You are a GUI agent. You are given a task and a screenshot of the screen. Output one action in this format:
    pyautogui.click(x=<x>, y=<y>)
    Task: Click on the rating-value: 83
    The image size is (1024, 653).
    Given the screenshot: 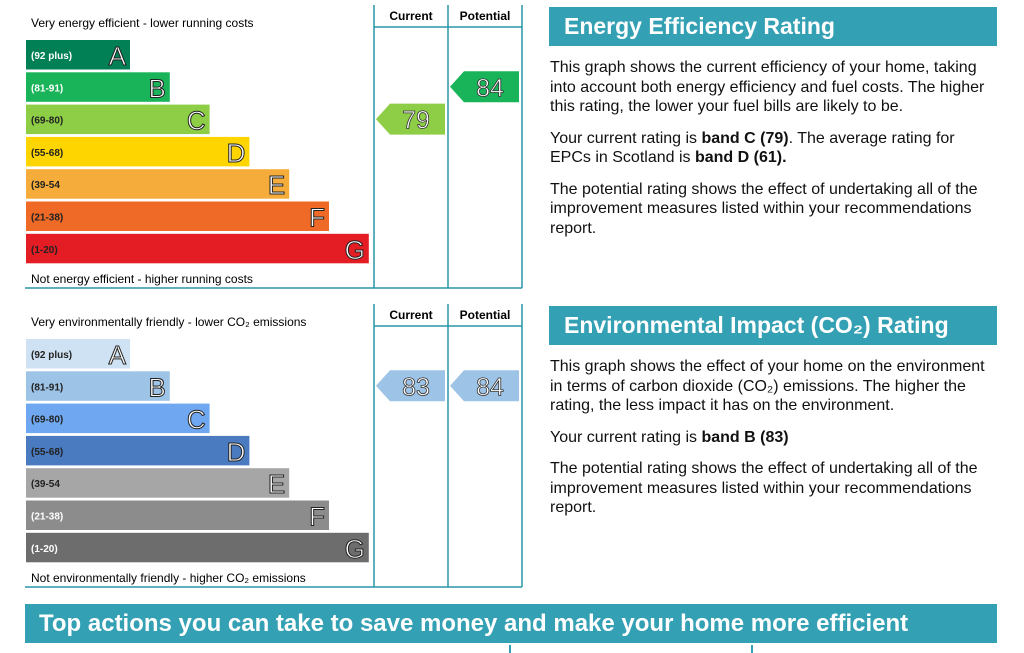 What is the action you would take?
    pyautogui.click(x=416, y=387)
    